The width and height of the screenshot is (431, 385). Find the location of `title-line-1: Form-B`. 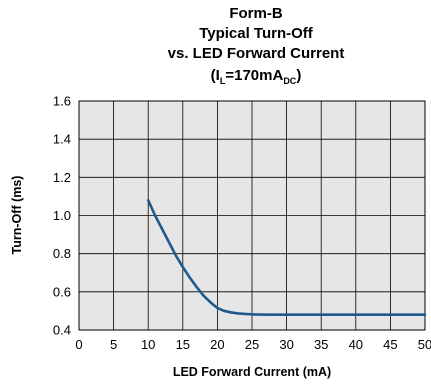

title-line-1: Form-B is located at coordinates (255, 13).